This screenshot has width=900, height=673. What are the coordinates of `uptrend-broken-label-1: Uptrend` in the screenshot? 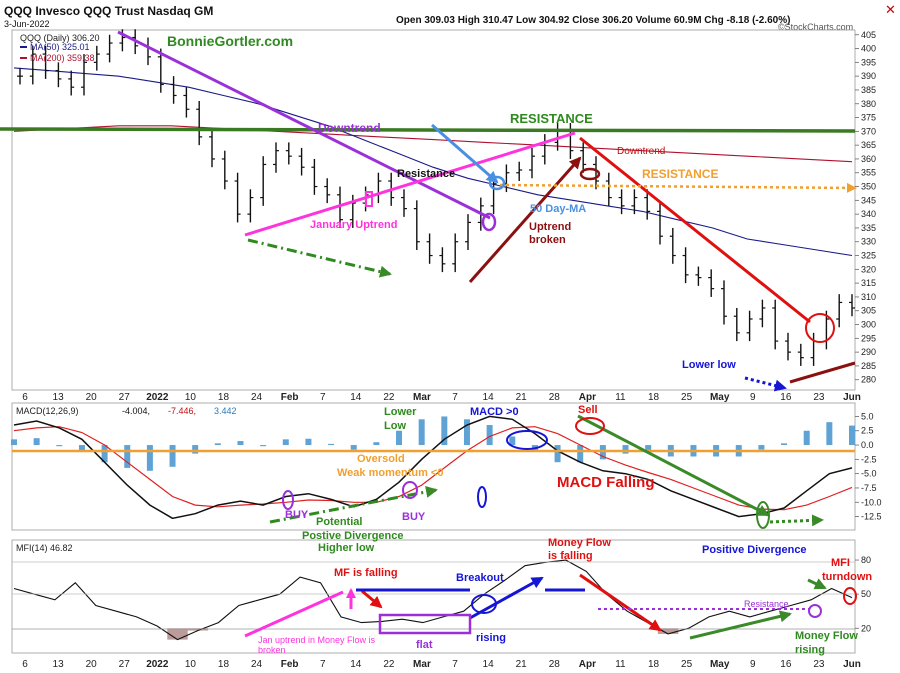 It's located at (550, 227).